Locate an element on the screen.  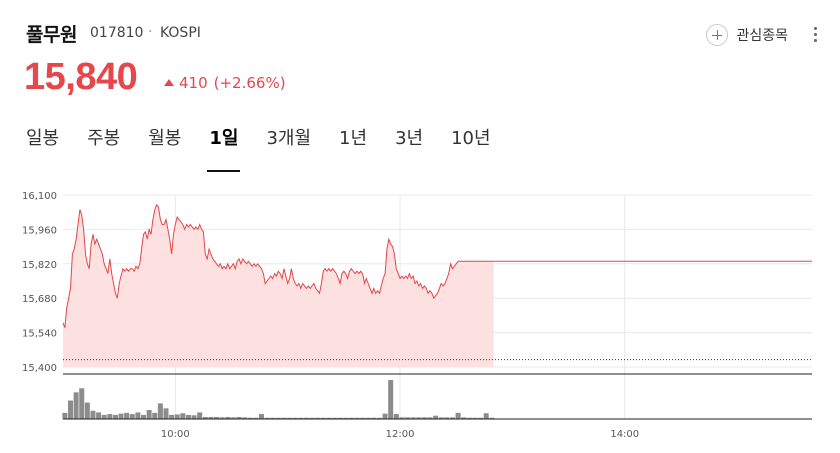
tab-3month: 3개월 is located at coordinates (289, 138).